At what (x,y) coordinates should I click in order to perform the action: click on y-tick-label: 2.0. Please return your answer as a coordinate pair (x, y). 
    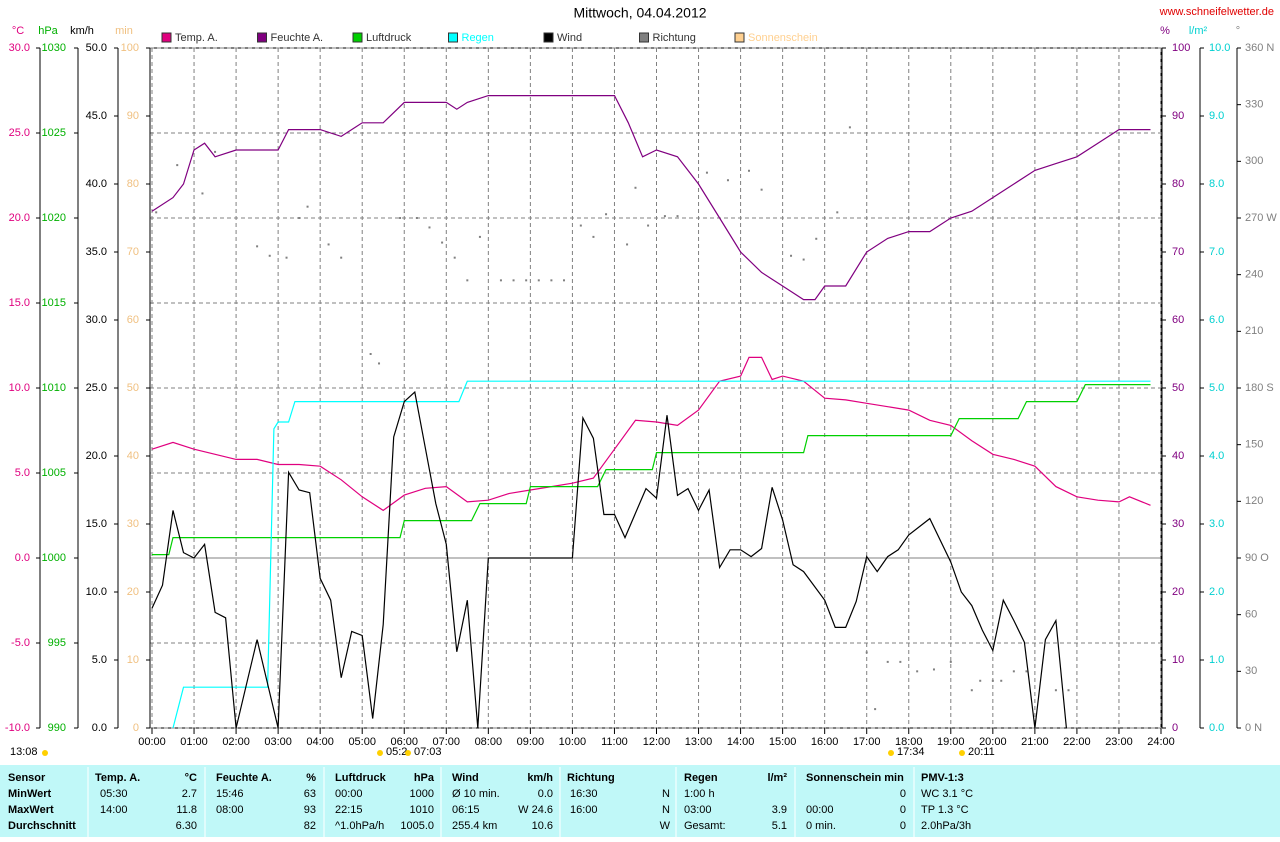
    Looking at the image, I should click on (1216, 592).